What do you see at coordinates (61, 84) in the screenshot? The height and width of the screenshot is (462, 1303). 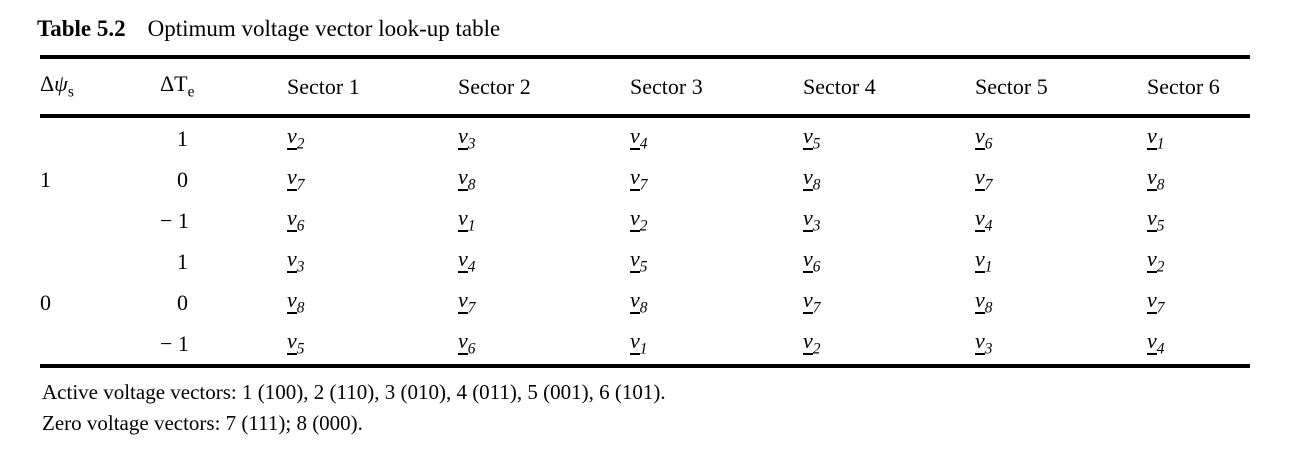 I see `psi-symbol: ψ` at bounding box center [61, 84].